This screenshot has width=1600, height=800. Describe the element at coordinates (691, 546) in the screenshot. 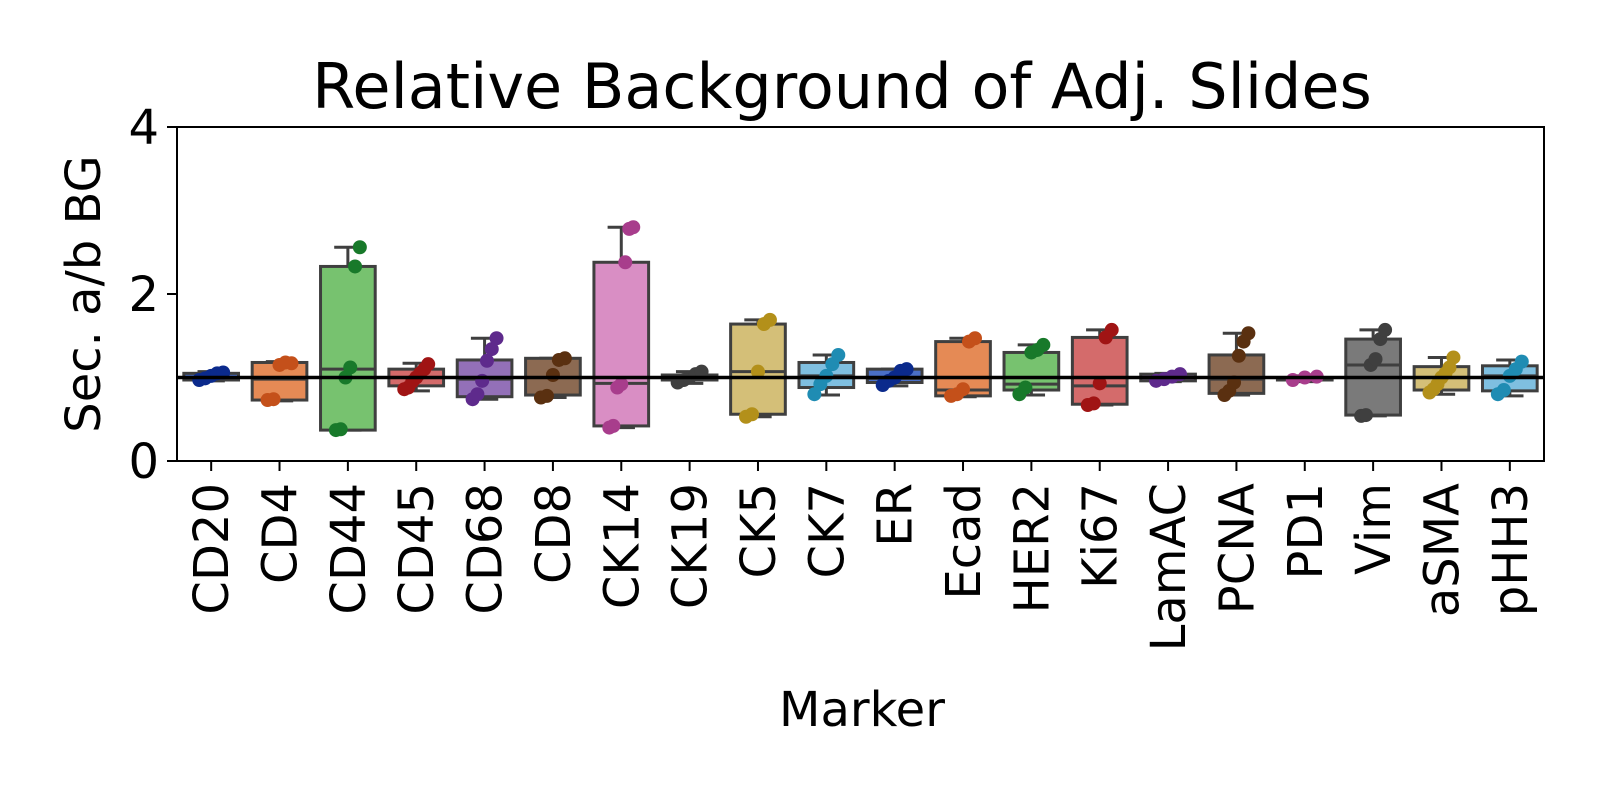

I see `x-tick-label-ck19: CK19` at that location.